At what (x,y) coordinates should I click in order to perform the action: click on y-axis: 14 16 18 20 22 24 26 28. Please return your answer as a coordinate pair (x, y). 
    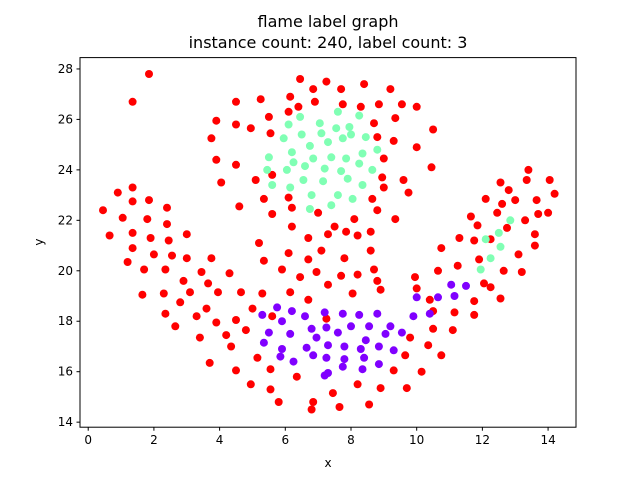
    Looking at the image, I should click on (69, 245).